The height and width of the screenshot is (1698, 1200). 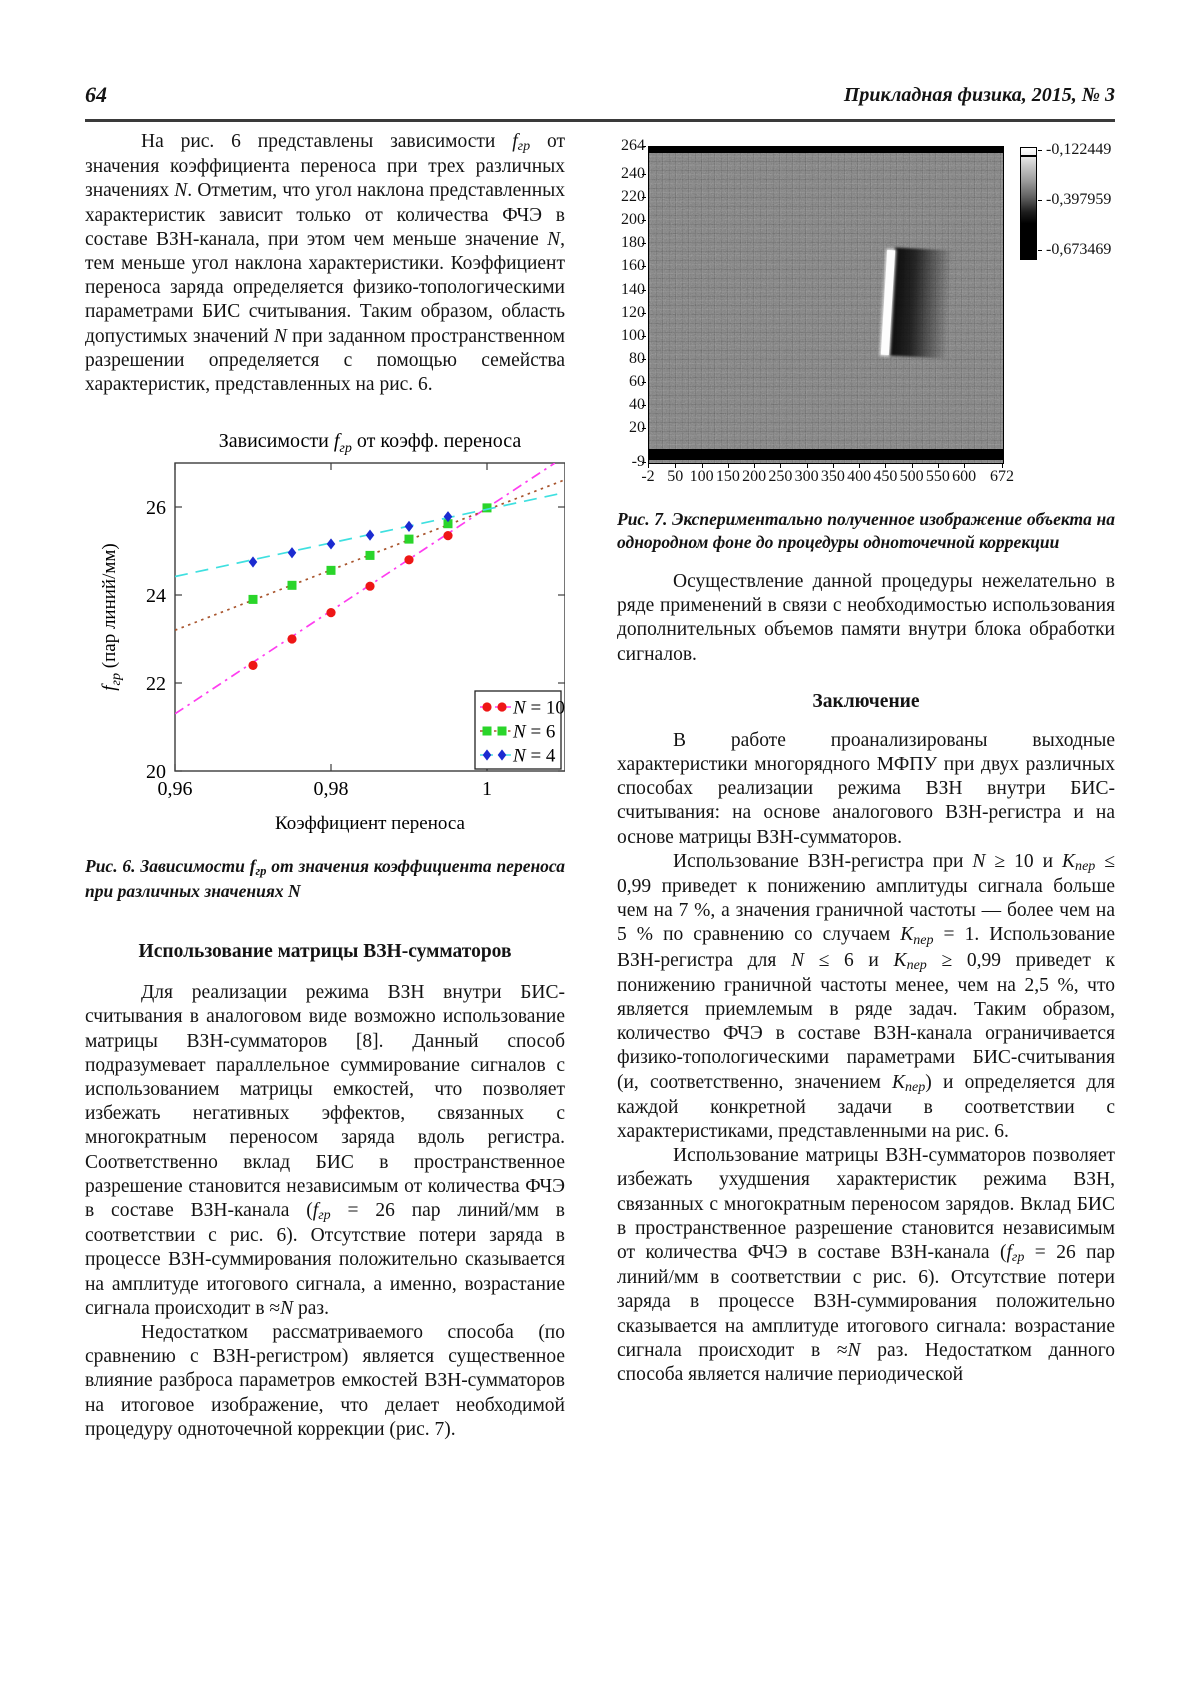 What do you see at coordinates (637, 358) in the screenshot?
I see `y-tick-label: 80` at bounding box center [637, 358].